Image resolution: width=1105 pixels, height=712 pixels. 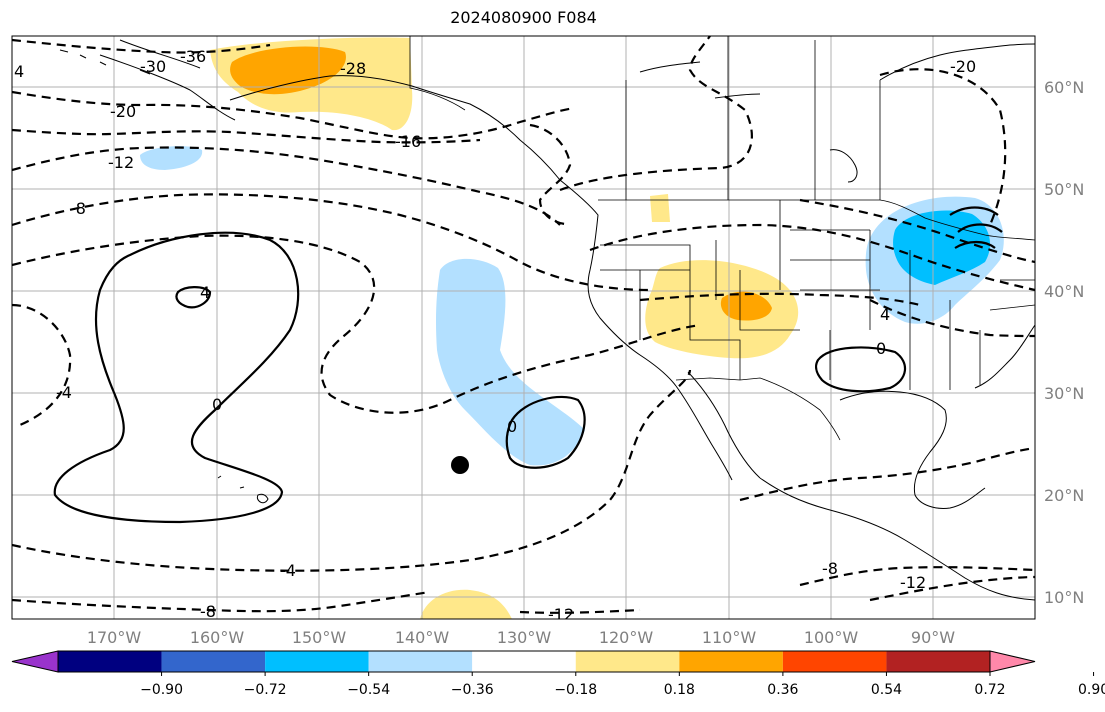 I want to click on lon-tick-label: 140°W, so click(x=422, y=637).